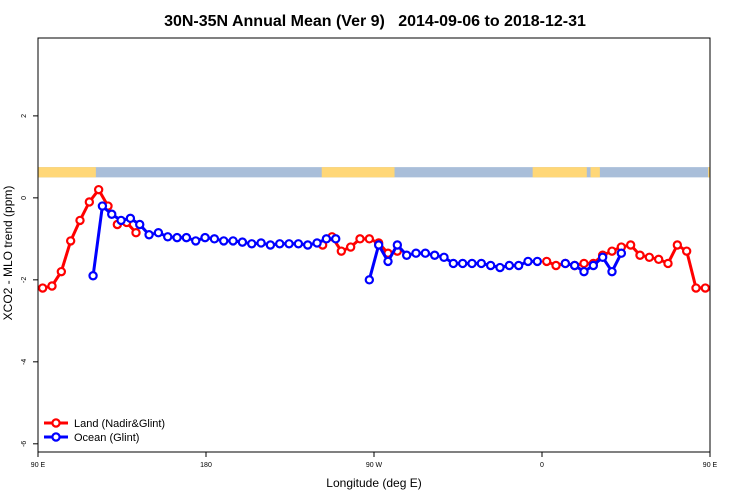 Image resolution: width=750 pixels, height=500 pixels. What do you see at coordinates (8, 253) in the screenshot?
I see `y-axis-label: XCO2 - MLO trend (ppm)` at bounding box center [8, 253].